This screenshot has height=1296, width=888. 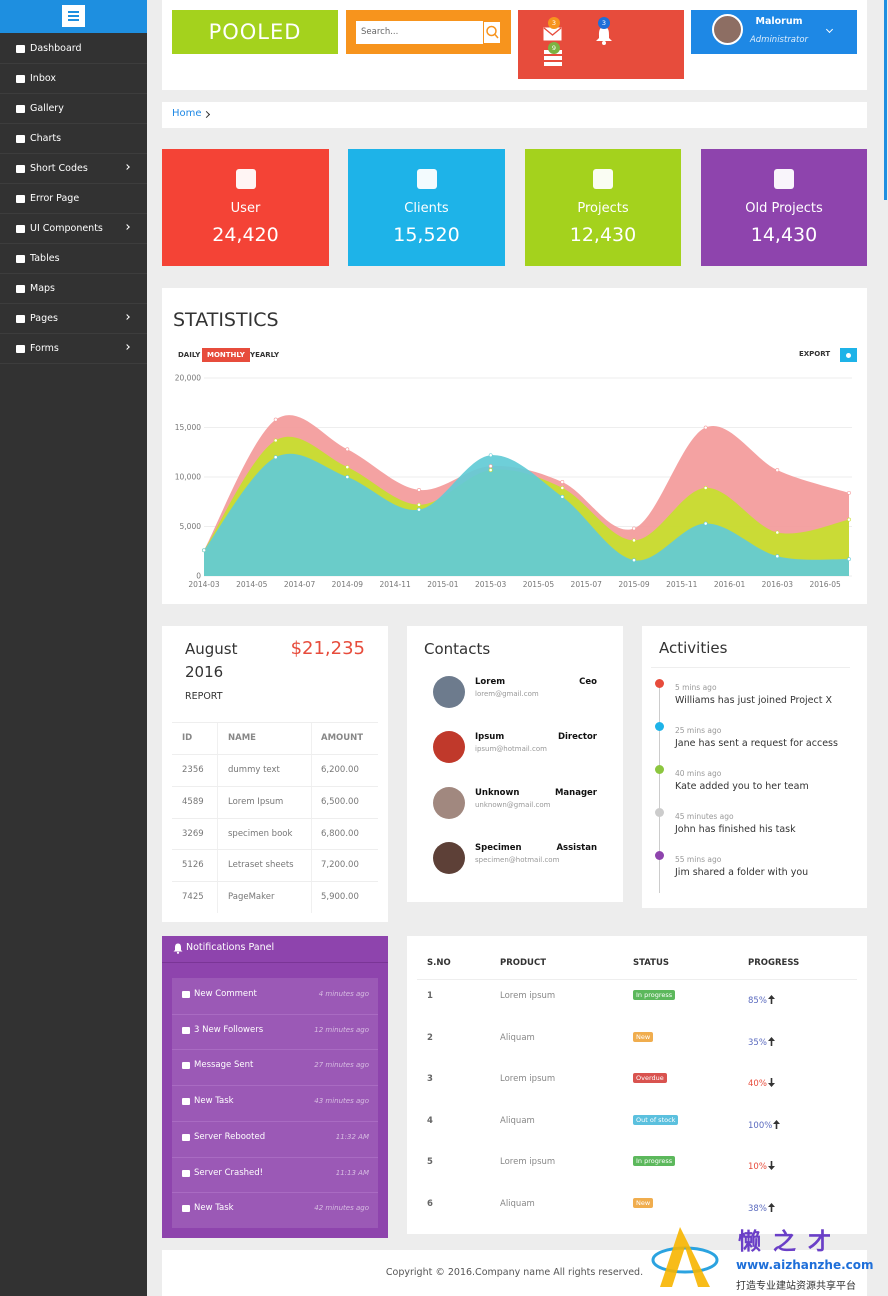 I want to click on sidebar-top, so click(x=73, y=16).